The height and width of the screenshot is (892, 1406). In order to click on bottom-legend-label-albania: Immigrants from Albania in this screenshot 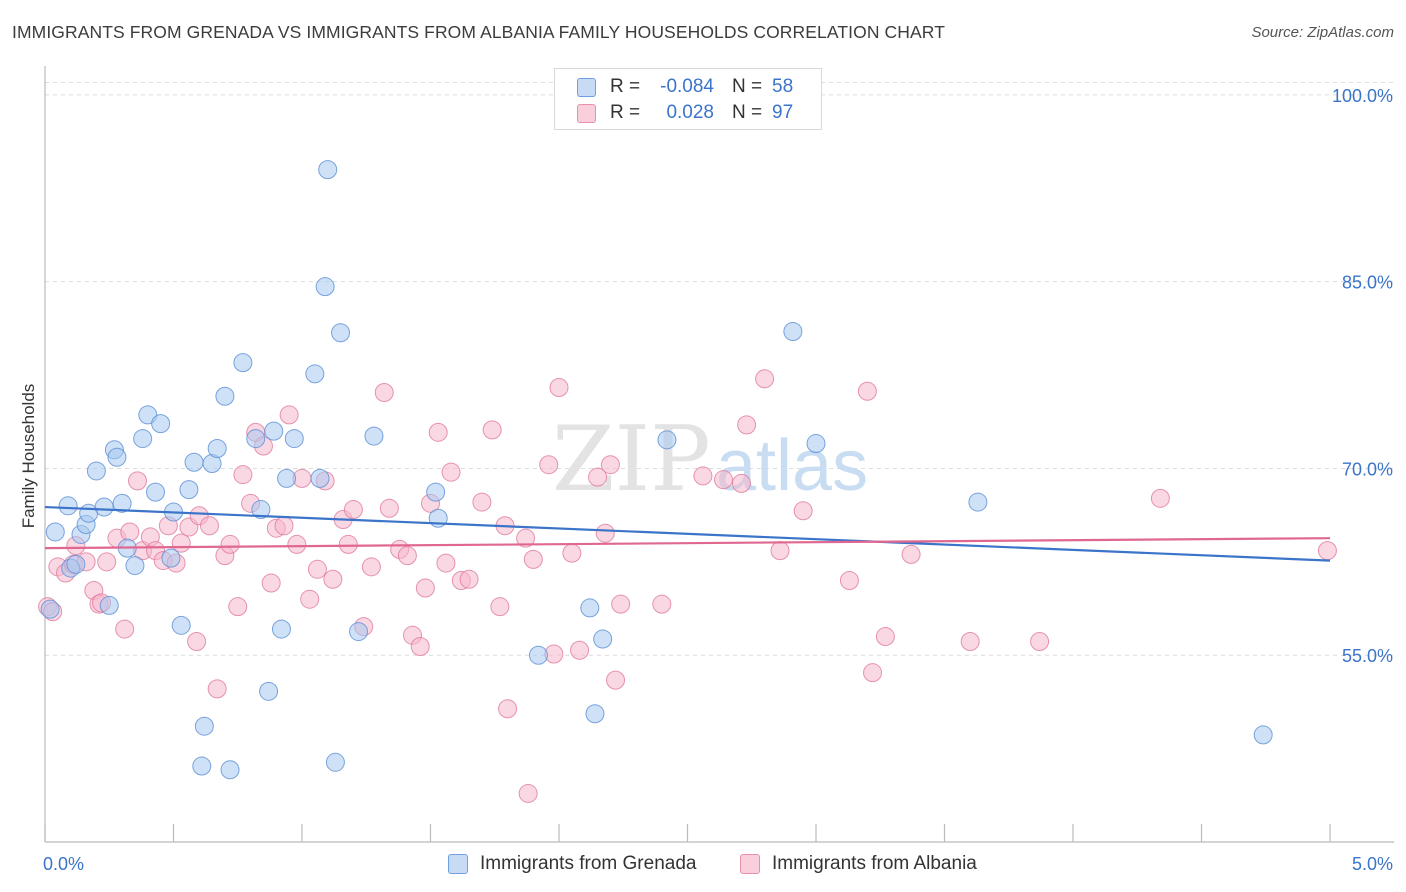, I will do `click(874, 863)`.